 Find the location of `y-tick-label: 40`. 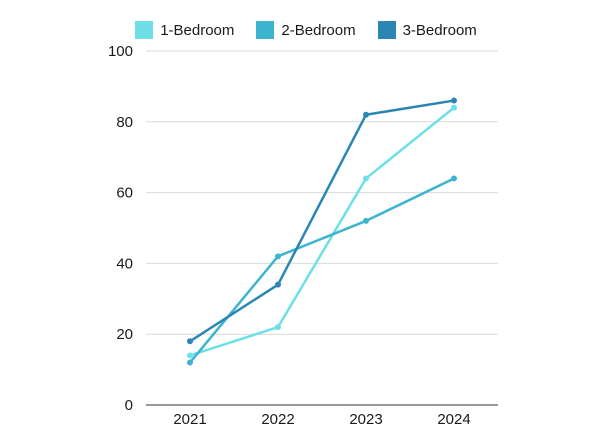

y-tick-label: 40 is located at coordinates (124, 263).